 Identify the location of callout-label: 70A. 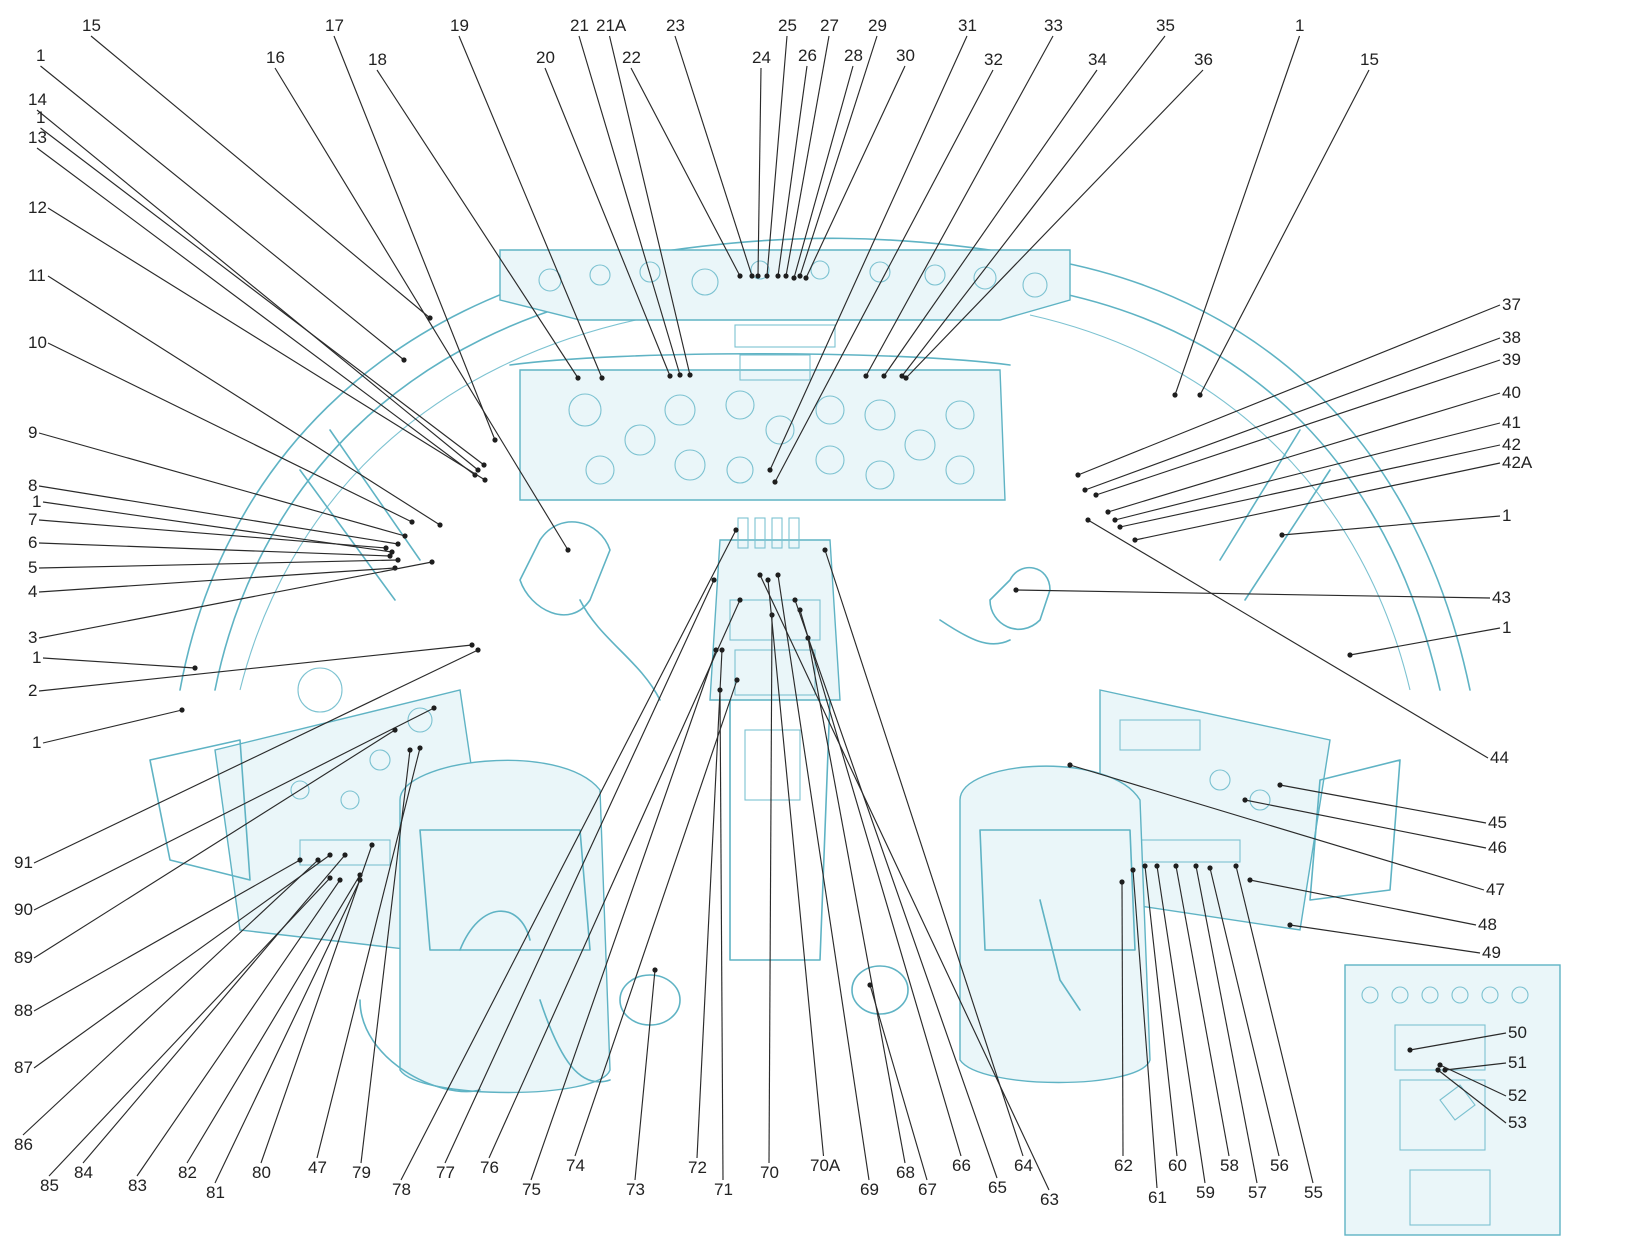
(825, 1165).